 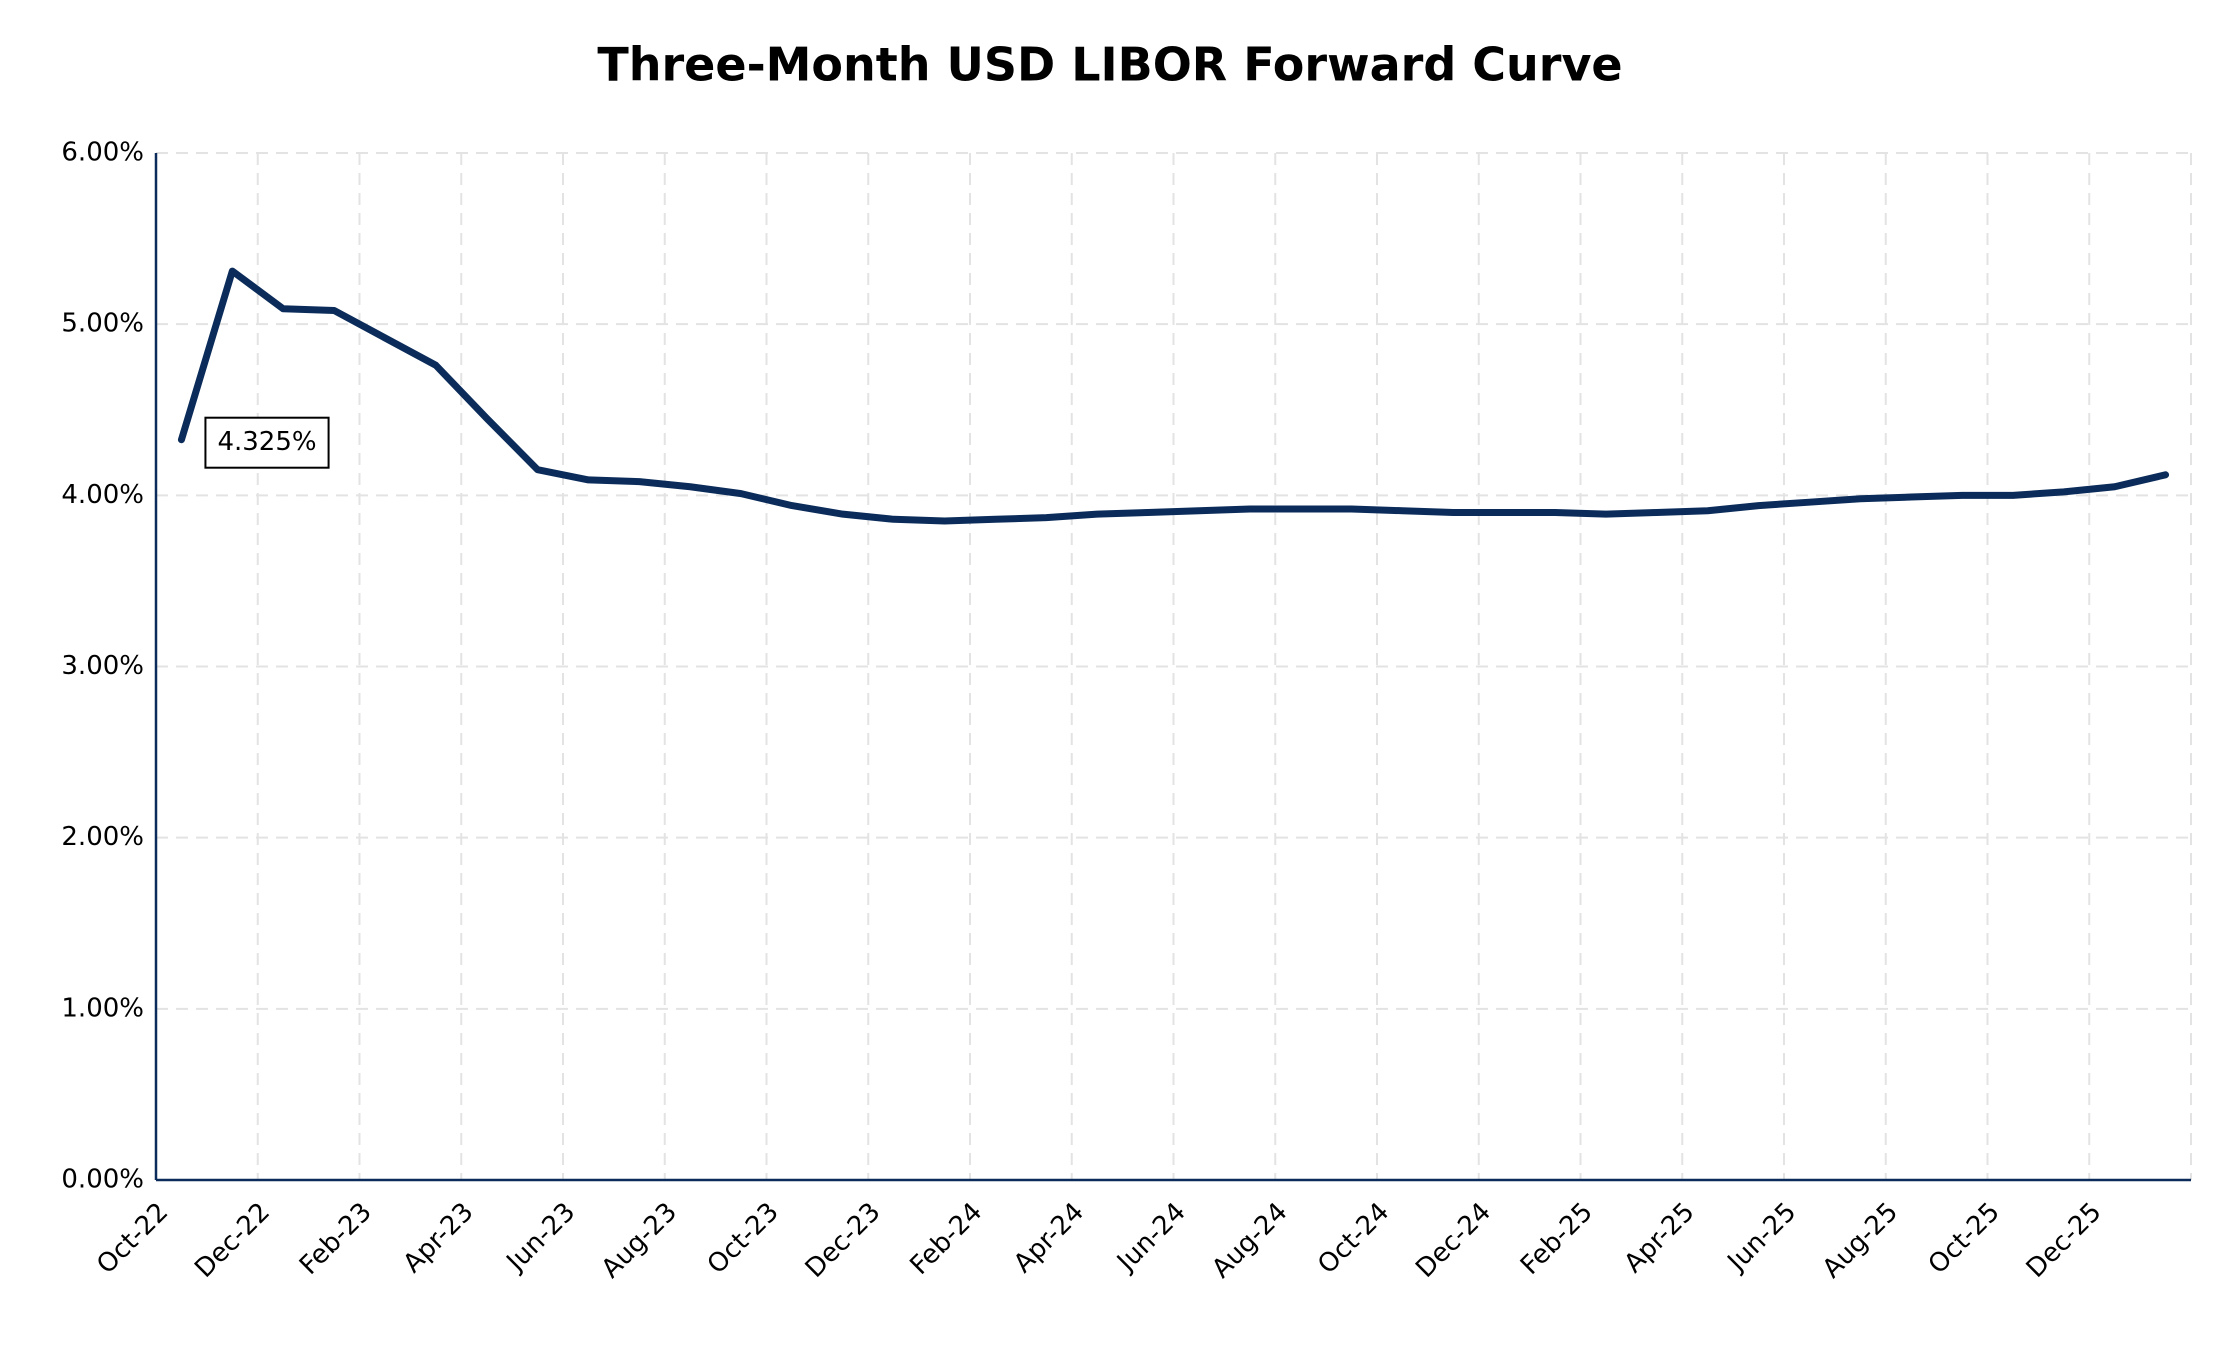 I want to click on x-tick-label: Oct-24, so click(x=1353, y=1238).